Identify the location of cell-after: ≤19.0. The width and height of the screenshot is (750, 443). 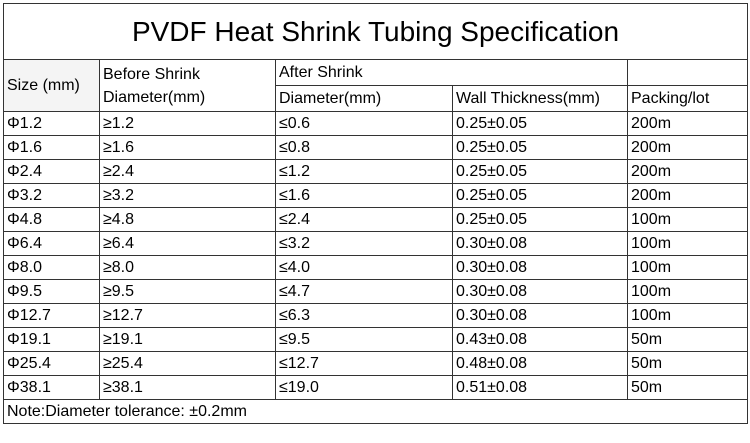
(364, 387).